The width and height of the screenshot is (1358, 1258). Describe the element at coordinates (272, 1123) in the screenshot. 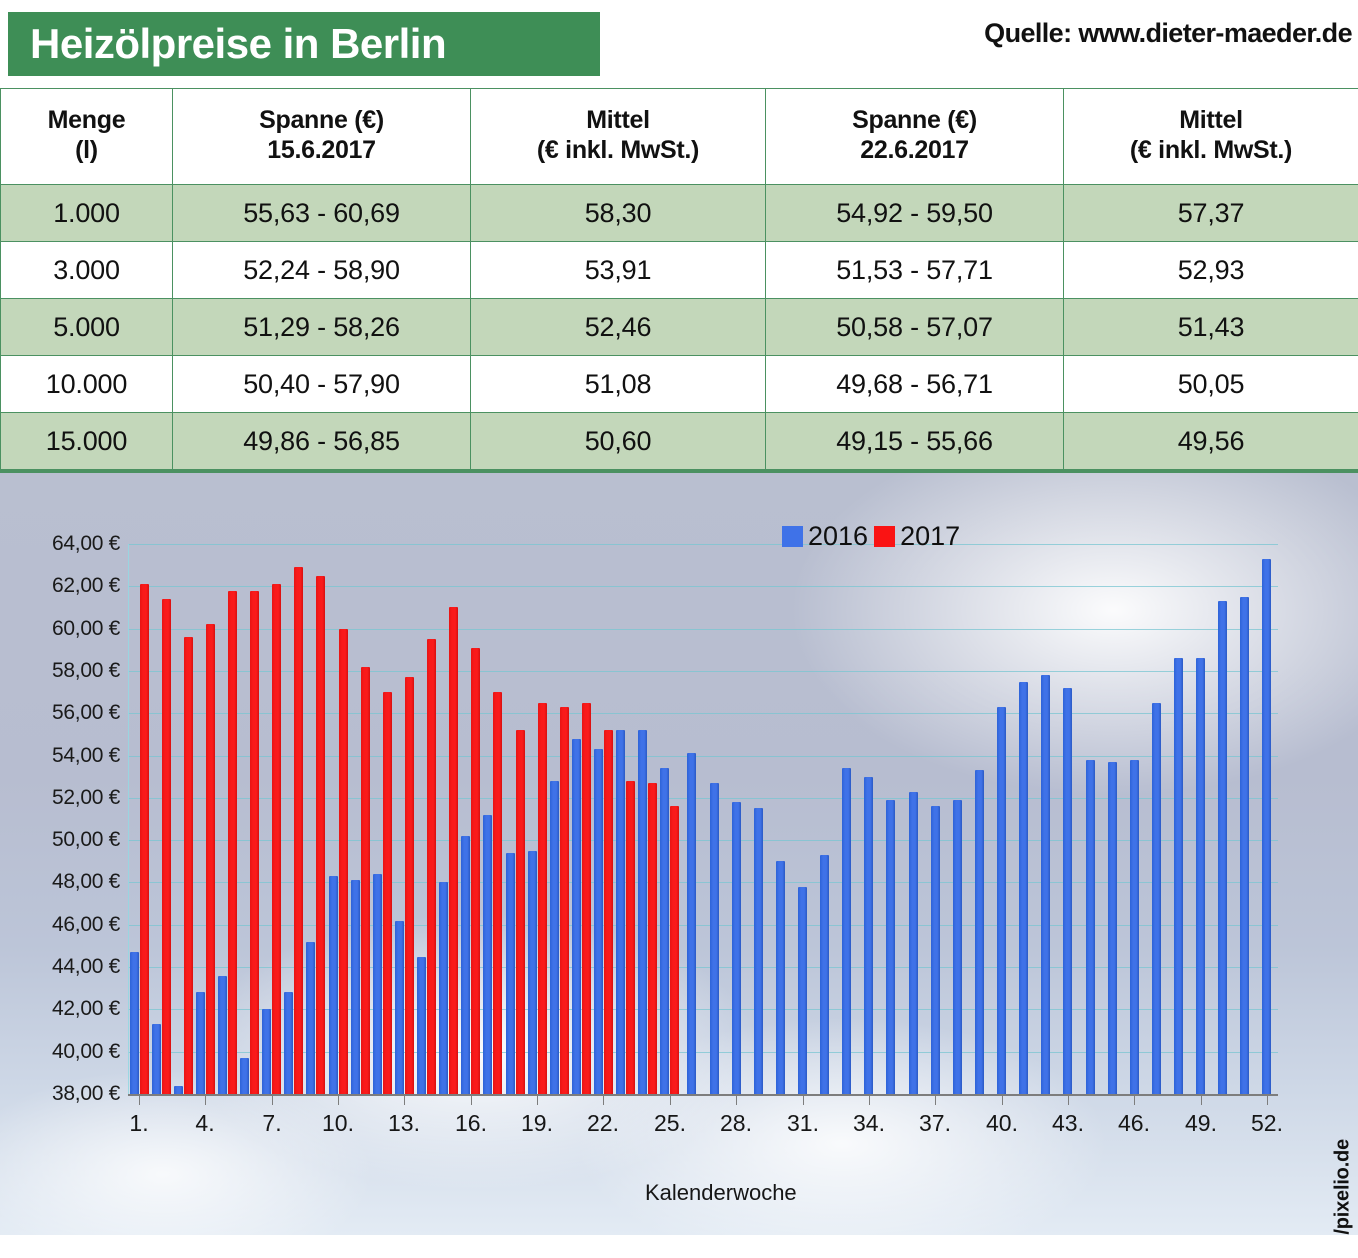

I see `x-axis-tick-label: 7.` at that location.